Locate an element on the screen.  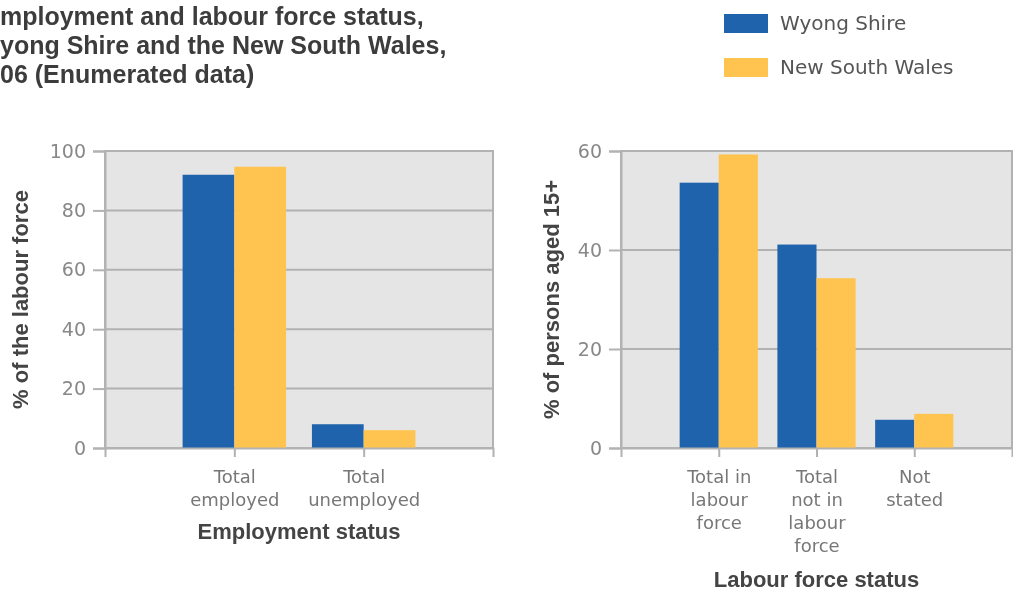
y-tick-label: 100 is located at coordinates (67, 150).